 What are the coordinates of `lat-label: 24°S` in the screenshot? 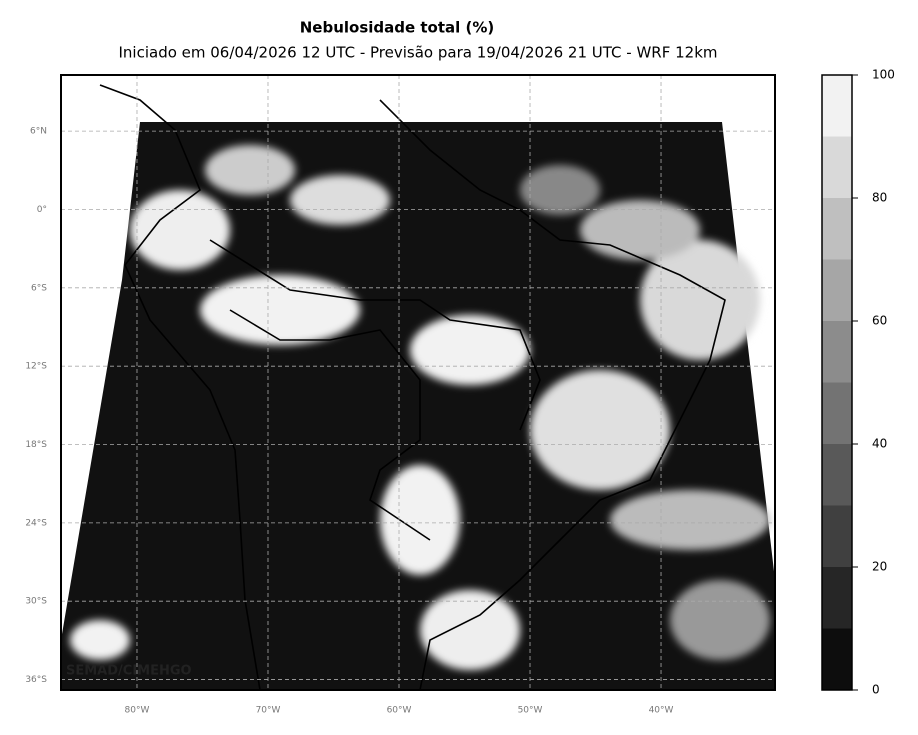 It's located at (36, 523).